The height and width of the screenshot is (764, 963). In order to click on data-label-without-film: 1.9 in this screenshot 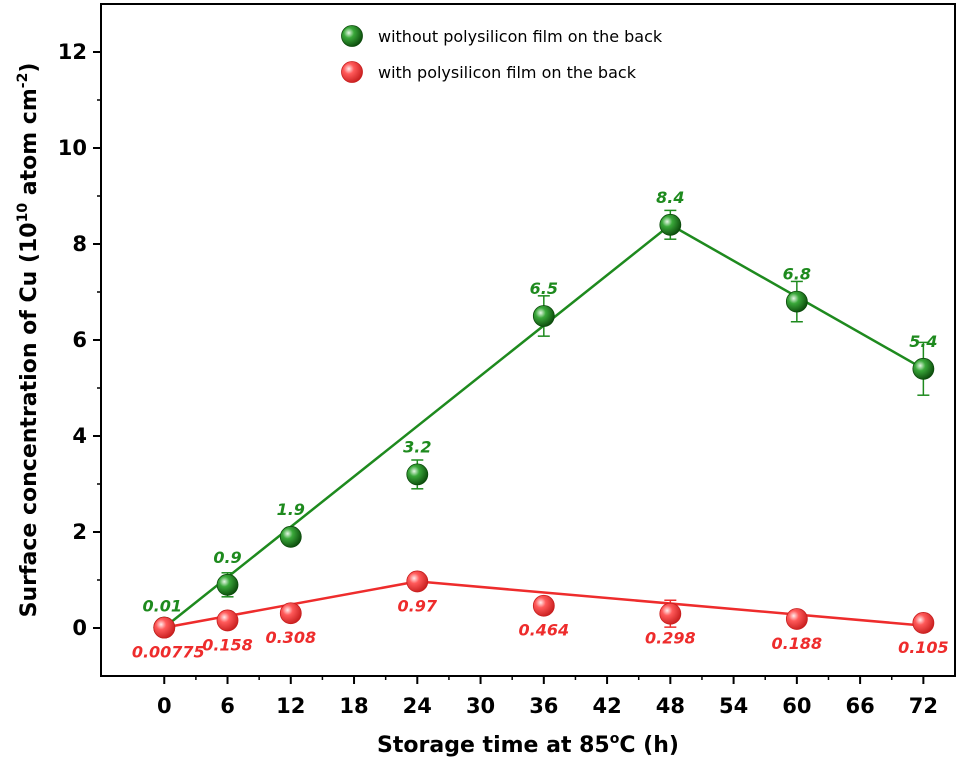, I will do `click(291, 509)`.